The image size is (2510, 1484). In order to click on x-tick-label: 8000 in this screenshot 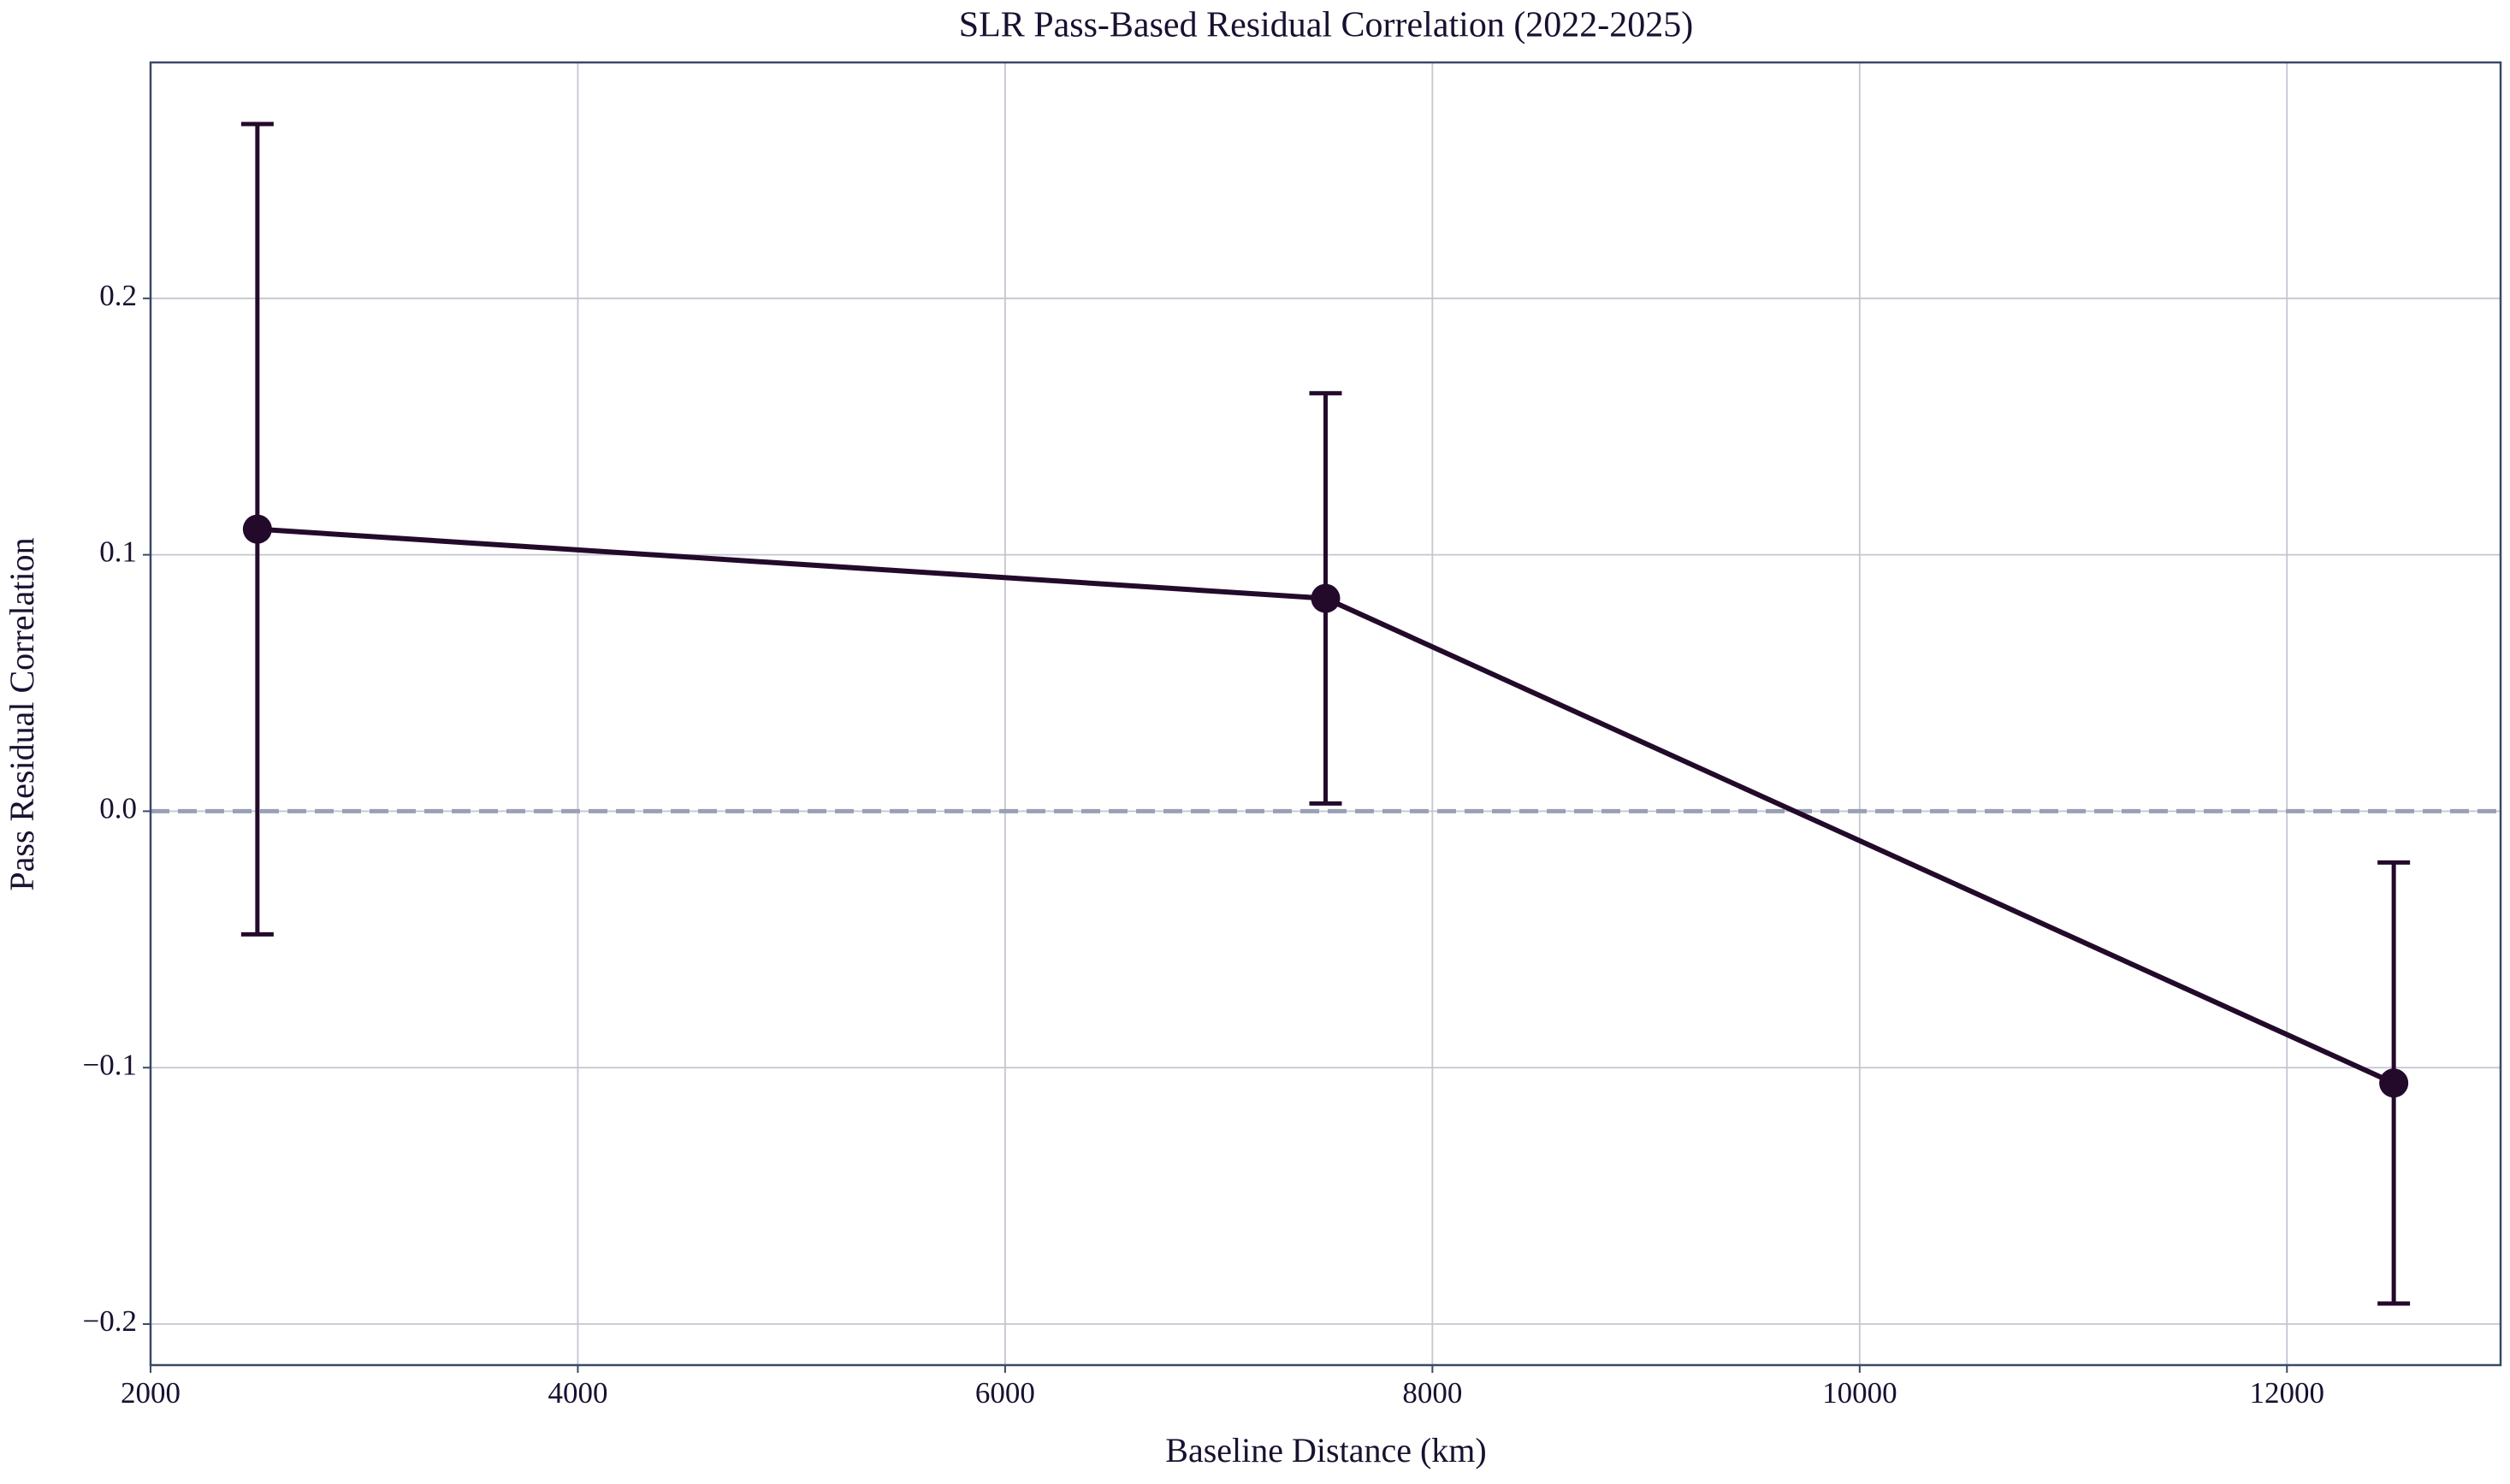, I will do `click(1432, 1393)`.